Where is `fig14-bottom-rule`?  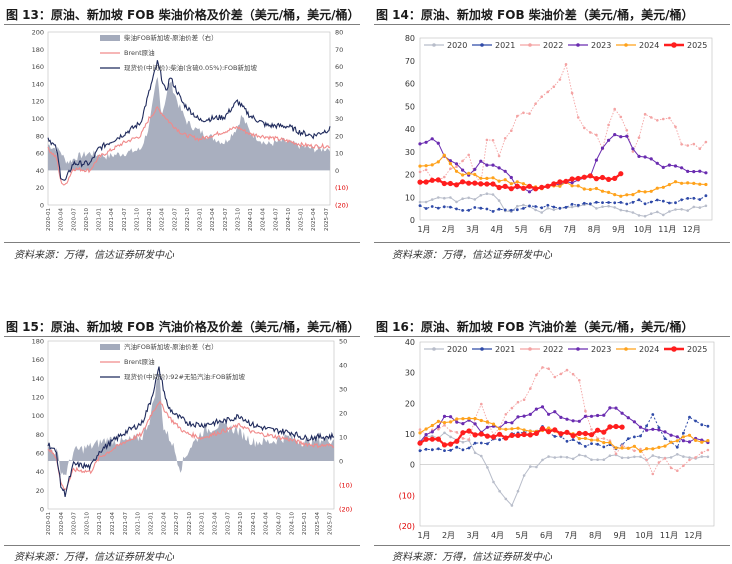
fig14-bottom-rule is located at coordinates (552, 242).